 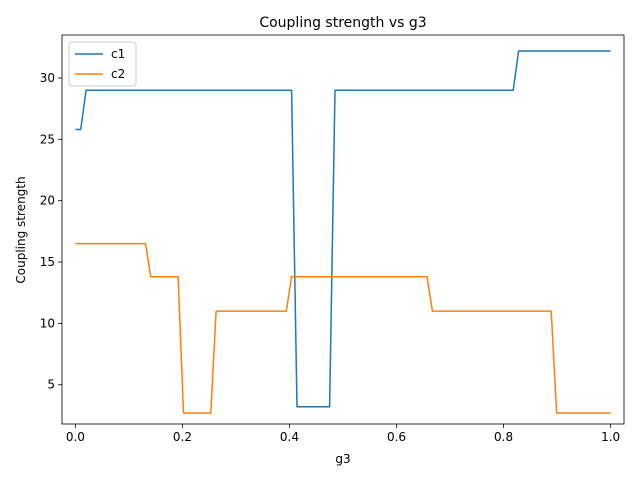 I want to click on y-axis-label: Coupling strength, so click(x=21, y=229).